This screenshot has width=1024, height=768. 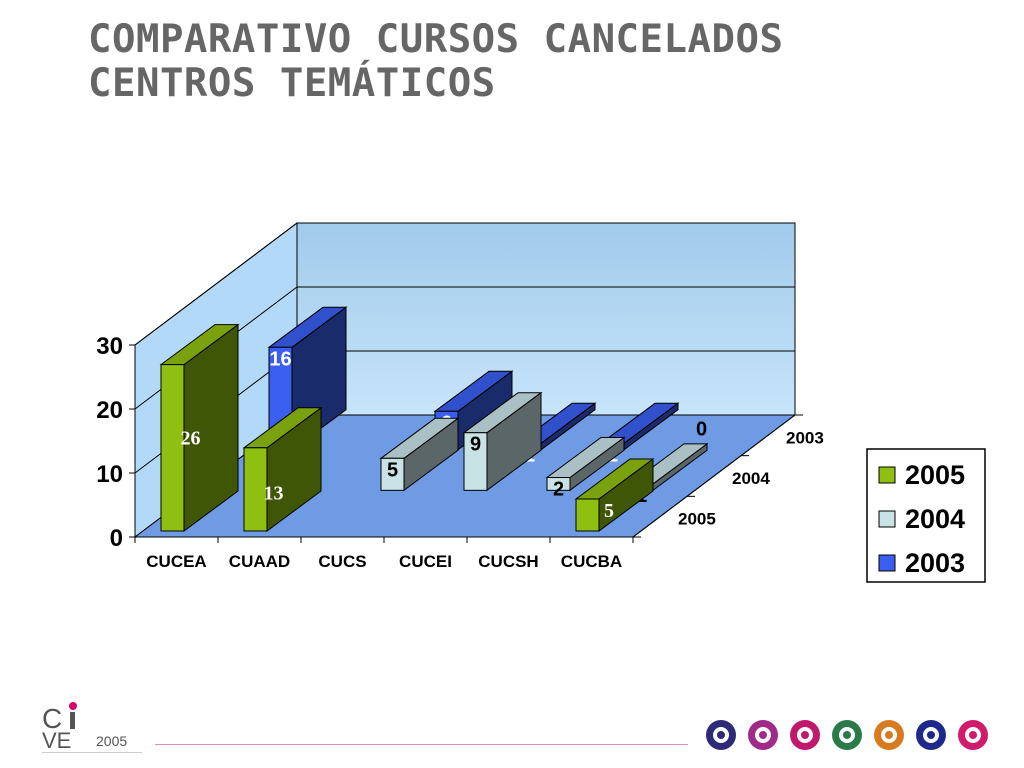 What do you see at coordinates (176, 561) in the screenshot?
I see `x-tick-label: CUCEA` at bounding box center [176, 561].